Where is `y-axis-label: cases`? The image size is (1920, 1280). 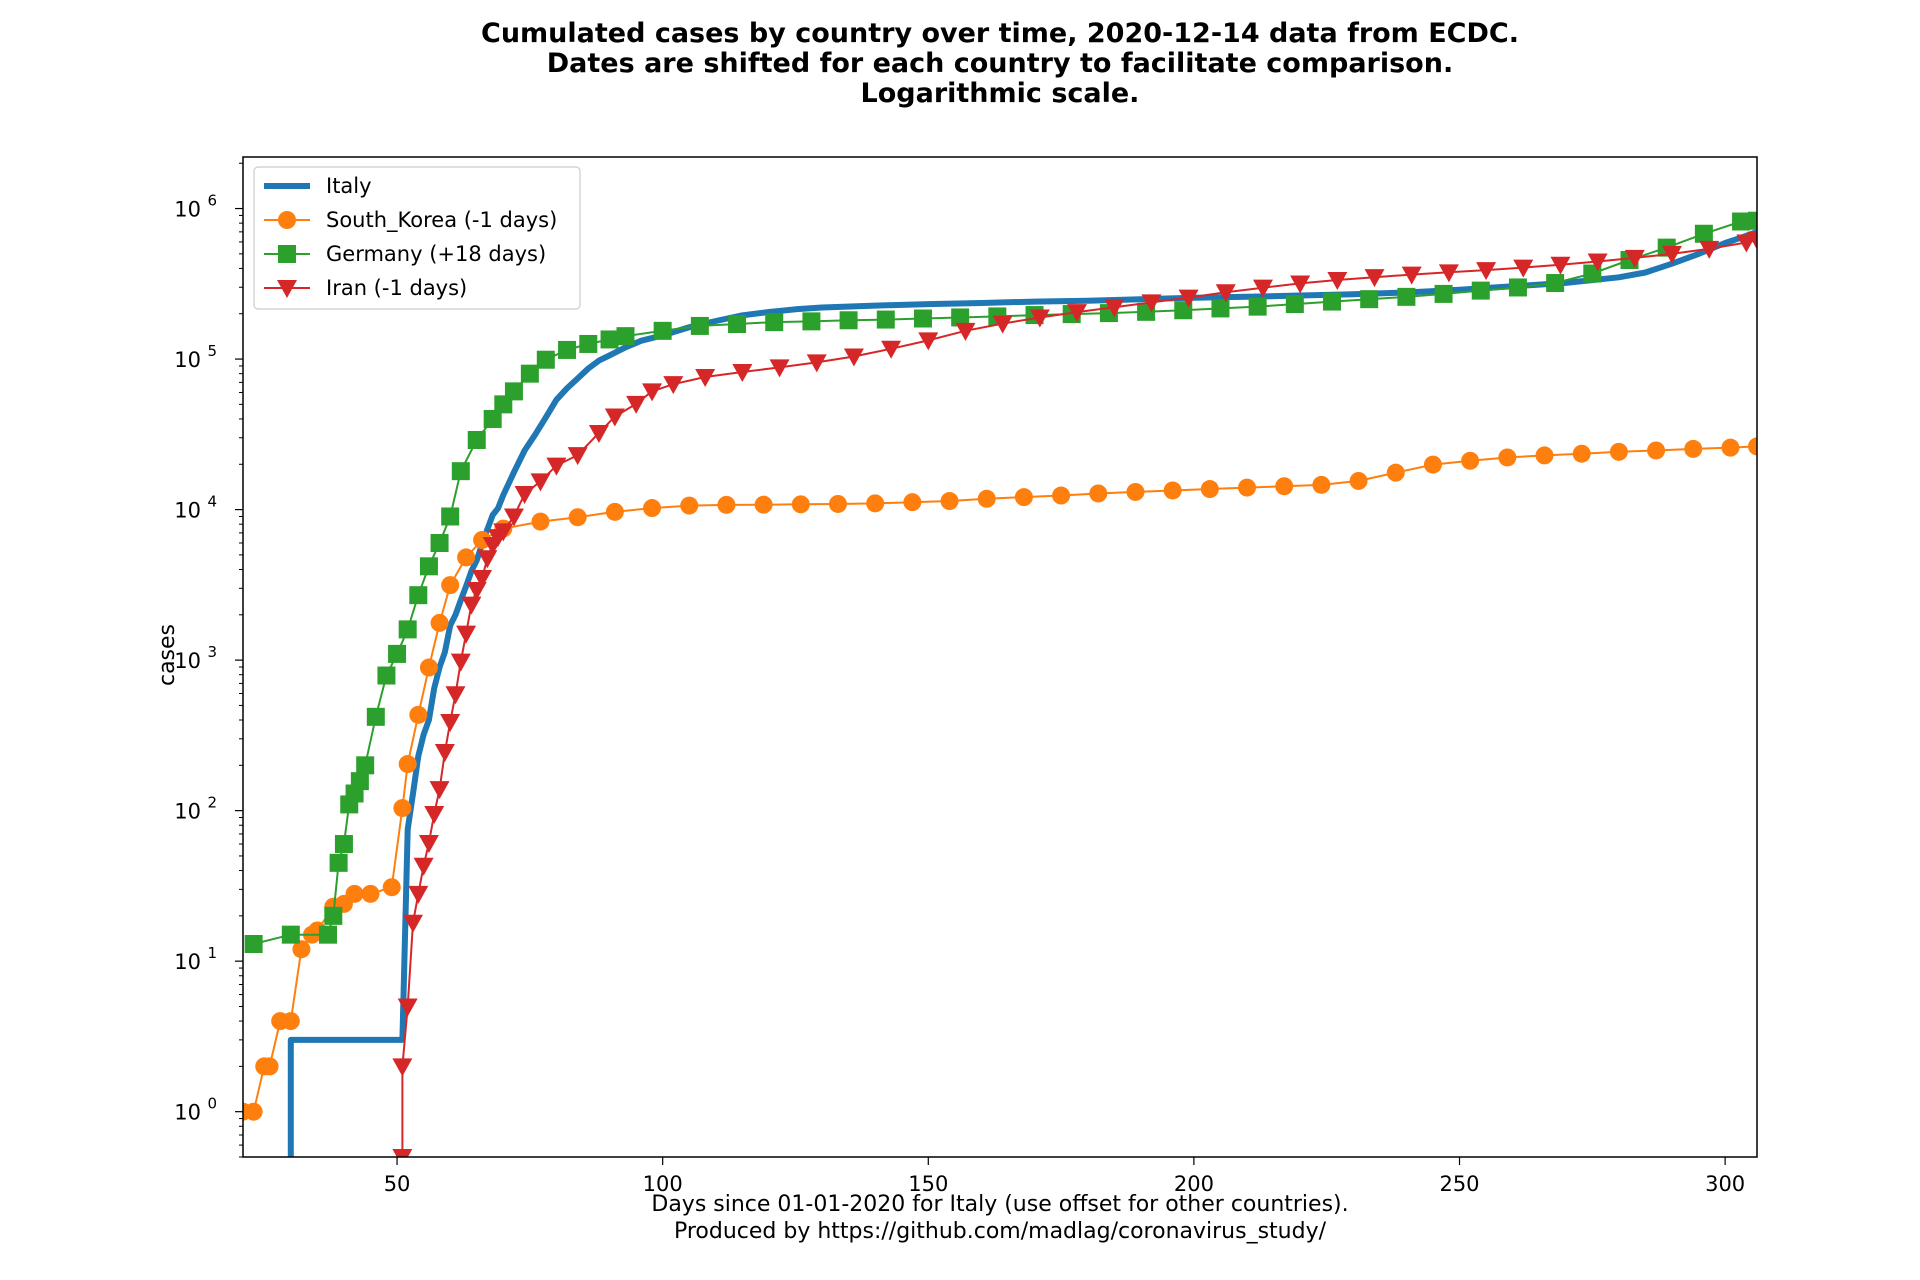
y-axis-label: cases is located at coordinates (167, 655).